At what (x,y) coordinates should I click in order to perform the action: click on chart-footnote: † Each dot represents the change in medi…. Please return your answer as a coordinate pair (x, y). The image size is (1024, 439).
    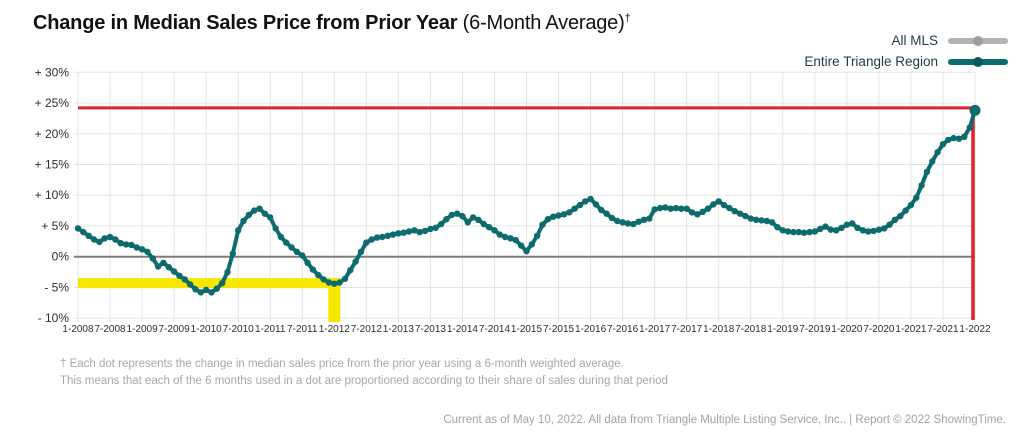
    Looking at the image, I should click on (364, 373).